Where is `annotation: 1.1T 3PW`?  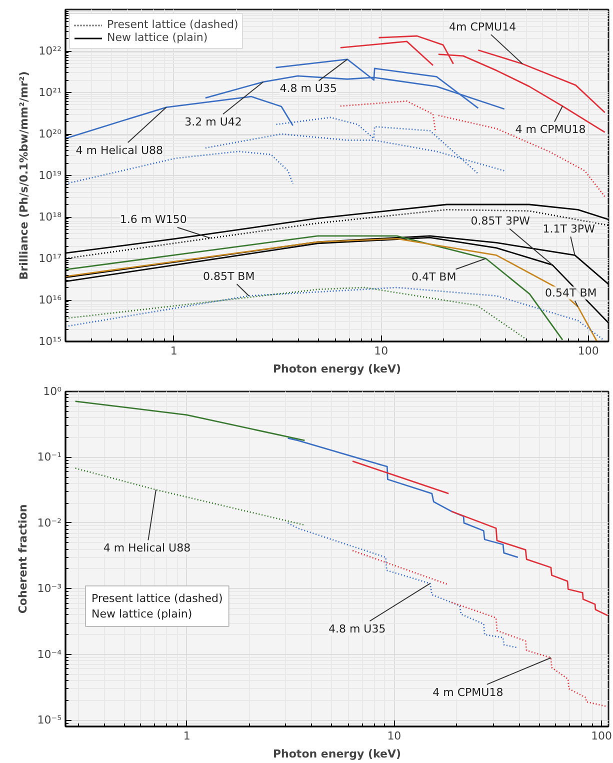
annotation: 1.1T 3PW is located at coordinates (569, 229).